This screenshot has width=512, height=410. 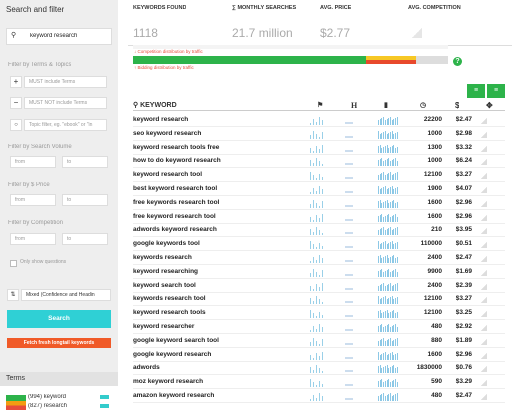 I want to click on checkbox, so click(x=13, y=263).